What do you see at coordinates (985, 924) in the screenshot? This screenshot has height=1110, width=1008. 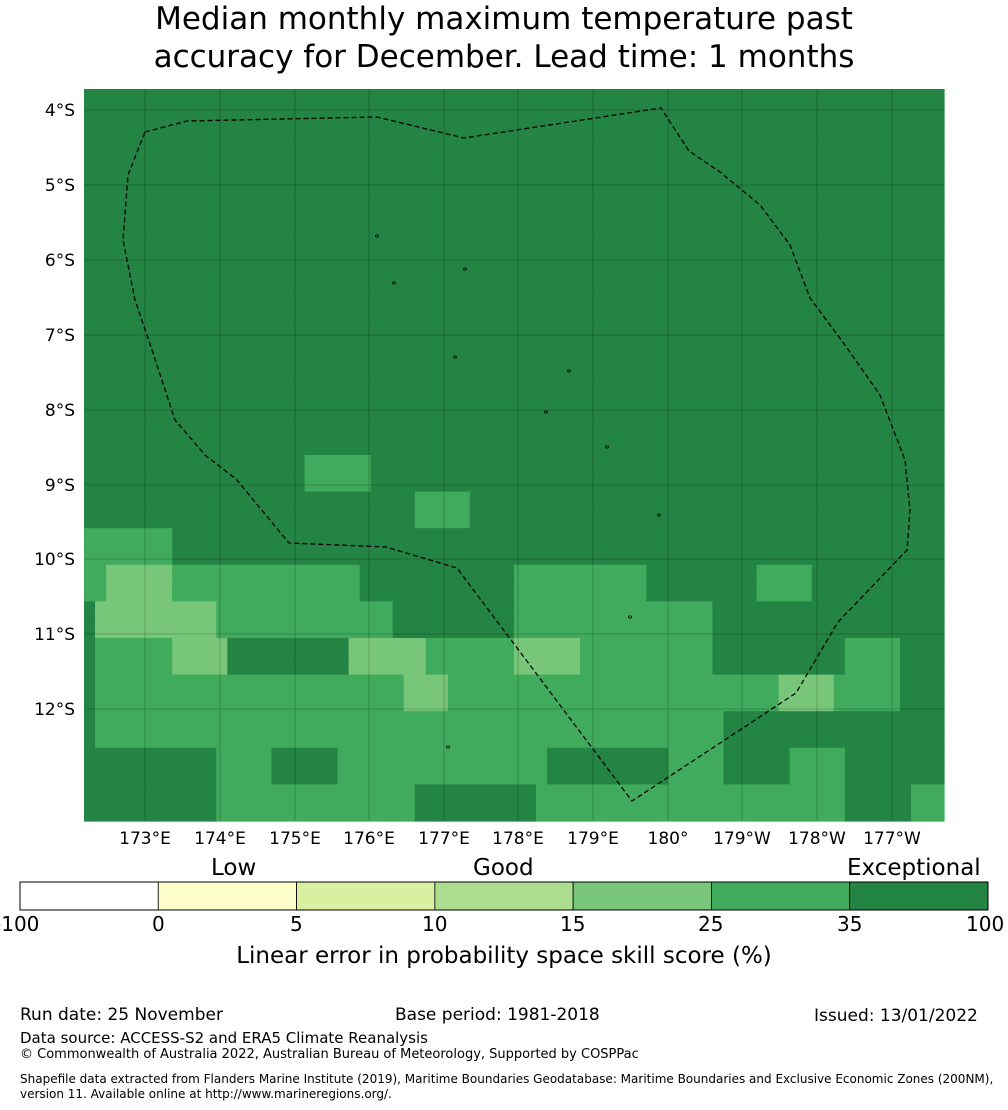 I see `colorbar-tick: 100` at bounding box center [985, 924].